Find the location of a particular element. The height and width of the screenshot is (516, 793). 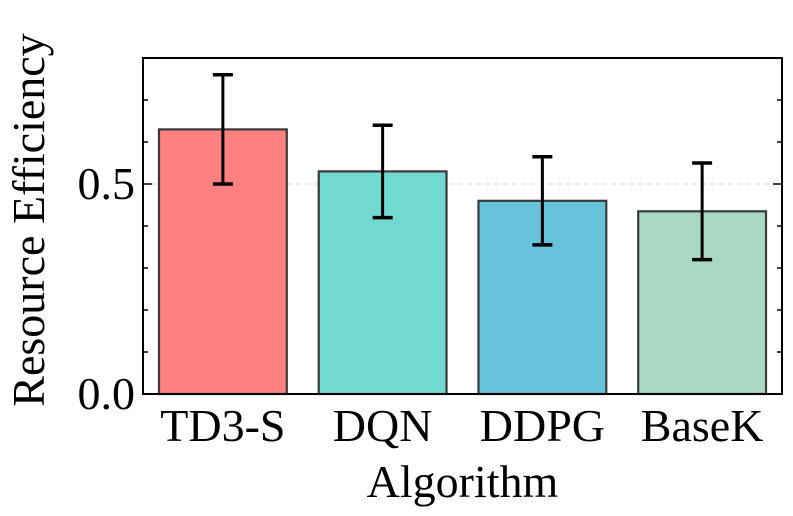

x-tick-label: DQN is located at coordinates (383, 425).